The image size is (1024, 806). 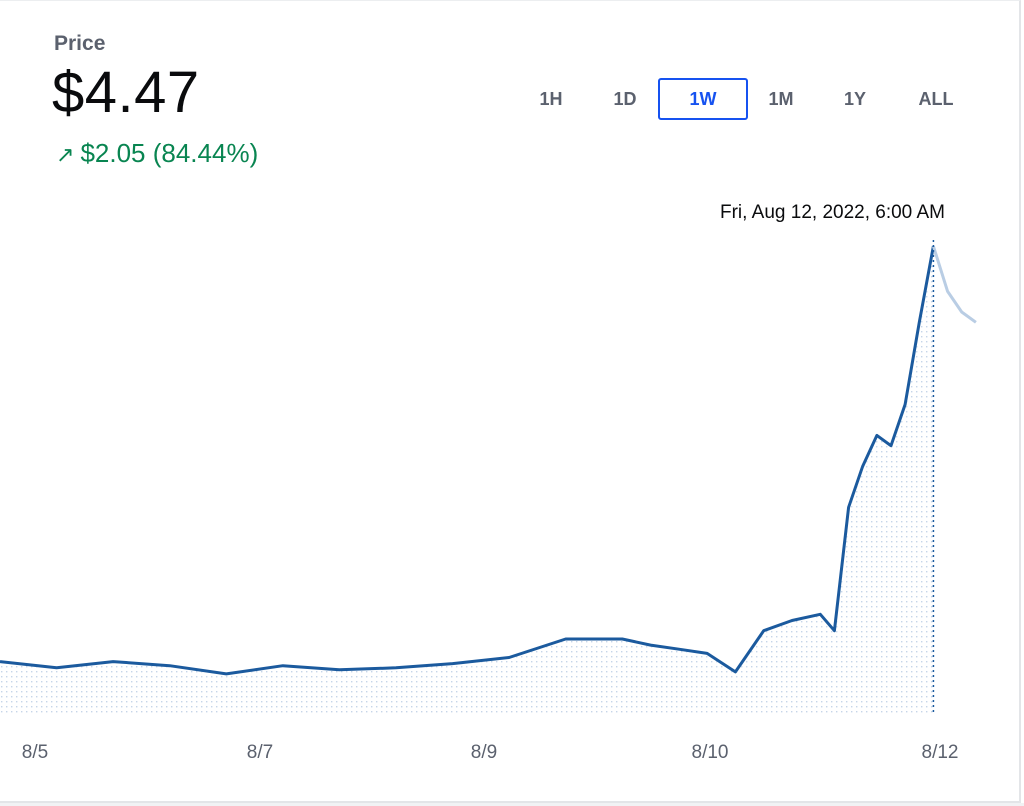 I want to click on tab-1h: 1H, so click(x=551, y=99).